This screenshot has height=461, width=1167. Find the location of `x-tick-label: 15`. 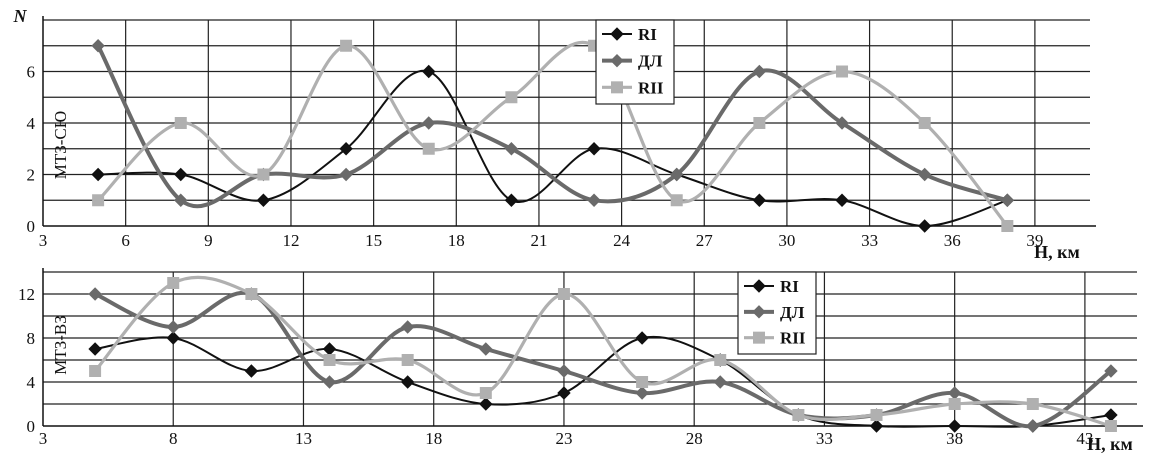

x-tick-label: 15 is located at coordinates (373, 240).